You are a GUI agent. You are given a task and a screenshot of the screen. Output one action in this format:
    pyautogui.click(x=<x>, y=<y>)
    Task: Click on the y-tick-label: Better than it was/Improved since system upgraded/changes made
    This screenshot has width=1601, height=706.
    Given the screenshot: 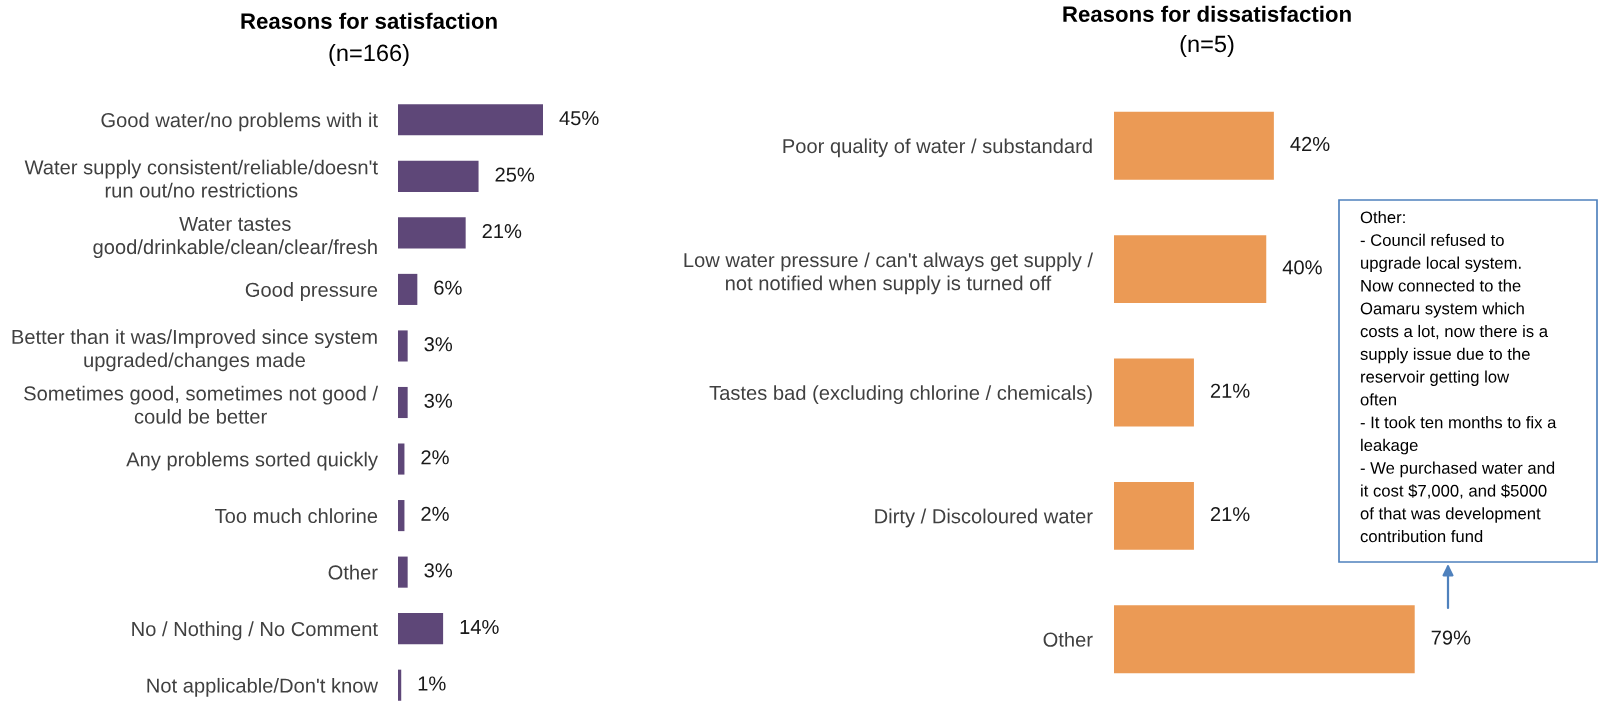 What is the action you would take?
    pyautogui.click(x=194, y=350)
    